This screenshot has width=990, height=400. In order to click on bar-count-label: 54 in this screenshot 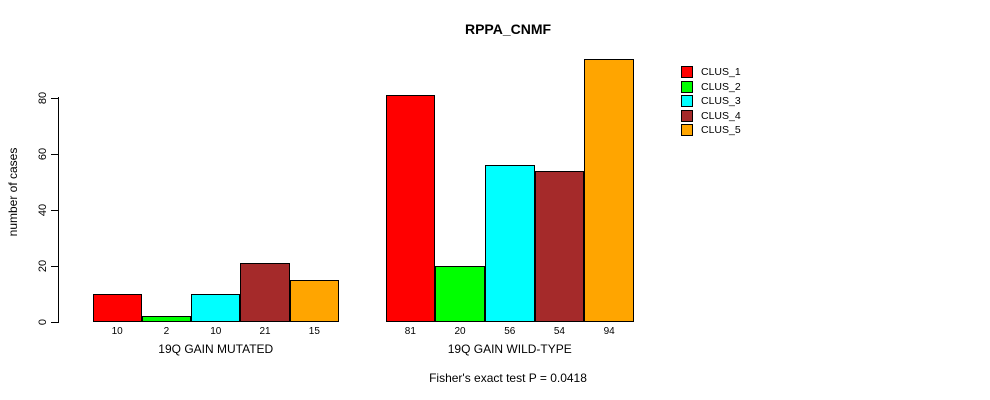, I will do `click(559, 331)`.